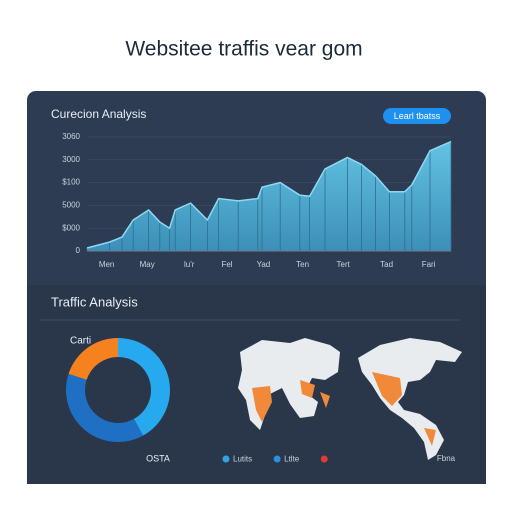 Image resolution: width=512 pixels, height=517 pixels. What do you see at coordinates (71, 136) in the screenshot?
I see `y-tick-label: 3060` at bounding box center [71, 136].